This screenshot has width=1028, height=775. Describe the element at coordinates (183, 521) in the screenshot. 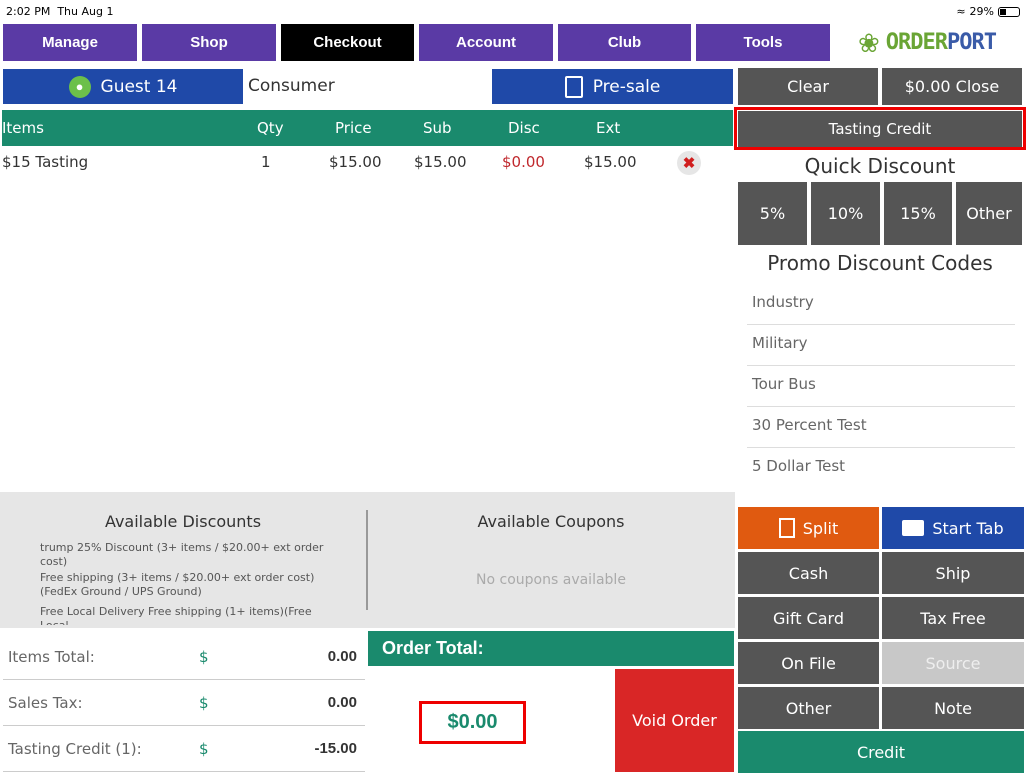

I see `discounts-title: Available Discounts` at that location.